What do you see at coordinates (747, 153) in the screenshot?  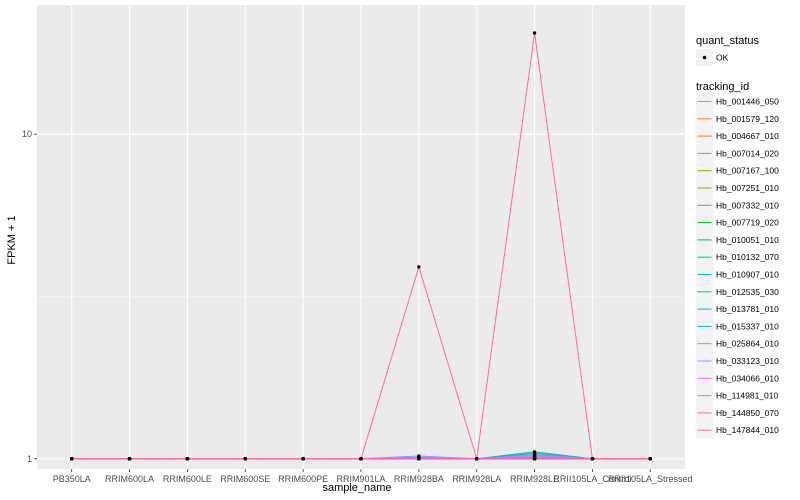 I see `legend-label: Hb_007014_020` at bounding box center [747, 153].